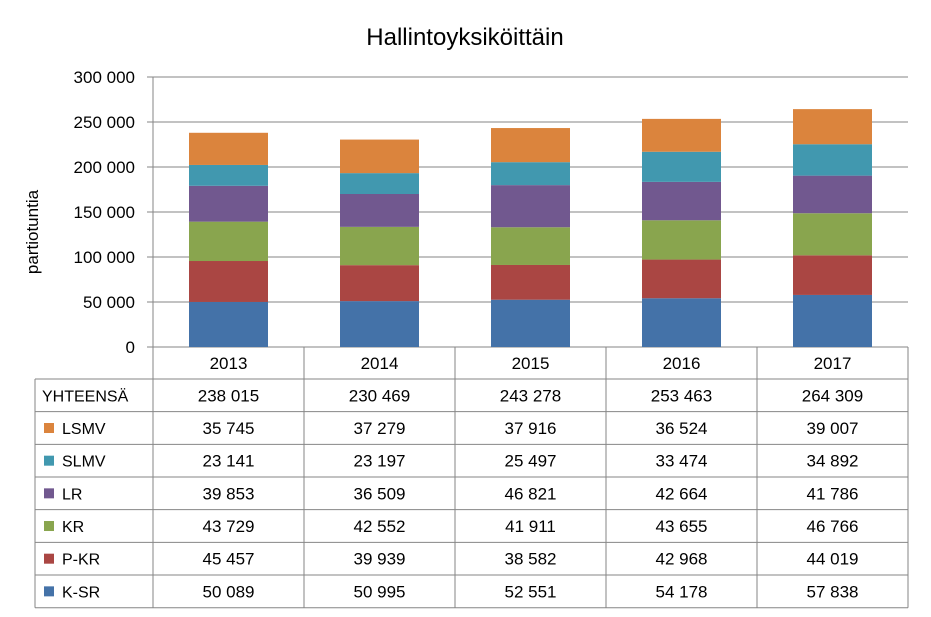  What do you see at coordinates (228, 395) in the screenshot?
I see `table-cell-value: 238 015` at bounding box center [228, 395].